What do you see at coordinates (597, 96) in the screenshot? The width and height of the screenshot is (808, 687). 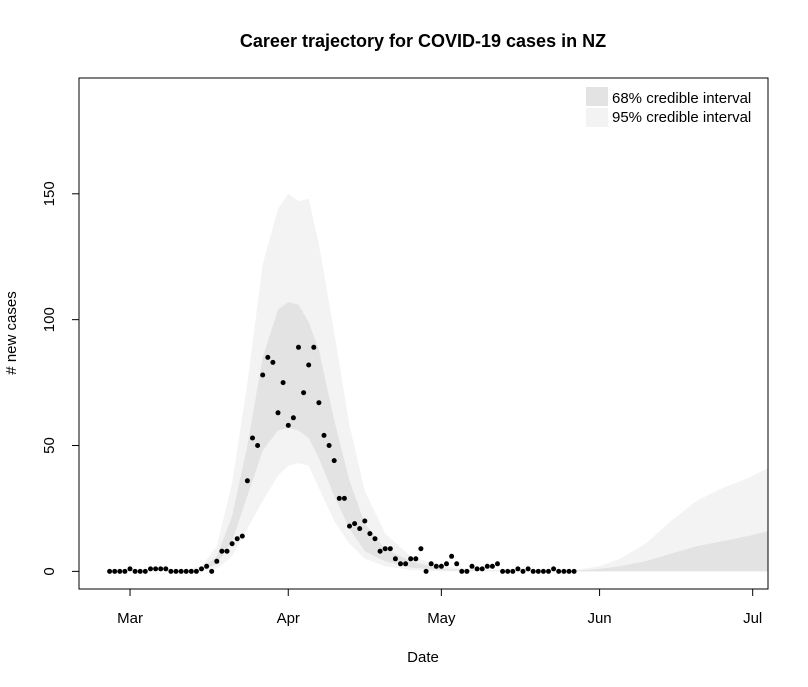 I see `legend-swatch-ci68` at bounding box center [597, 96].